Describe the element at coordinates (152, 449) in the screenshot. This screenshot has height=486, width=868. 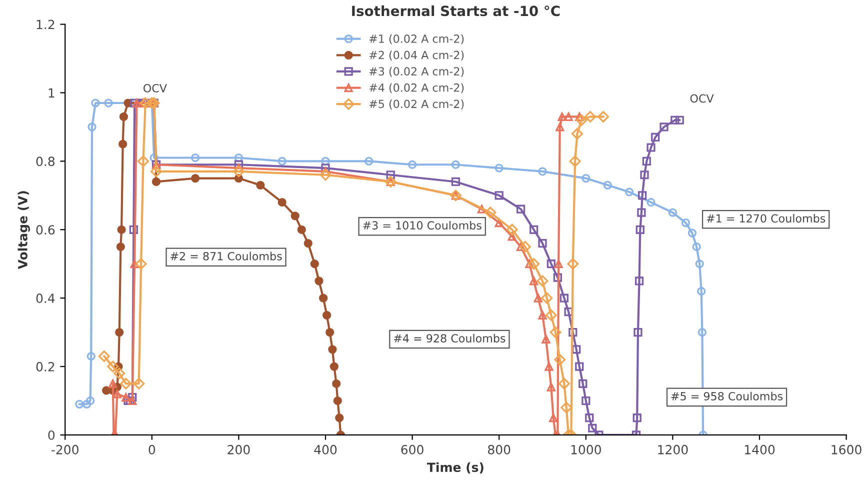
I see `x-tick-label: 0` at that location.